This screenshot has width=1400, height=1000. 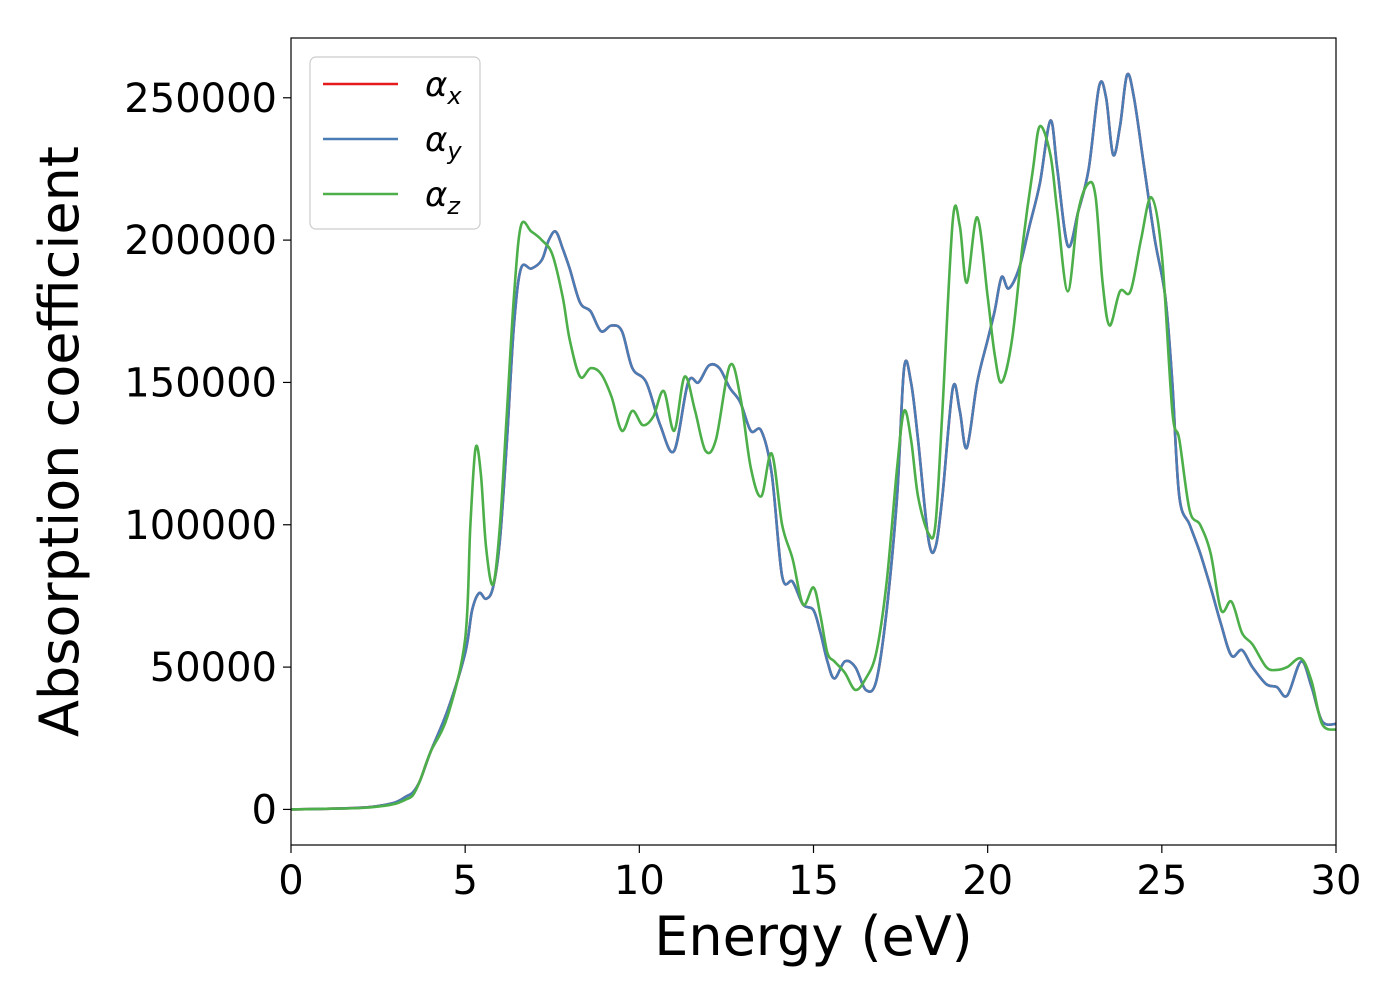 What do you see at coordinates (207, 454) in the screenshot?
I see `y-axis-ticks: 0 50000 100000 150000 200000 250000` at bounding box center [207, 454].